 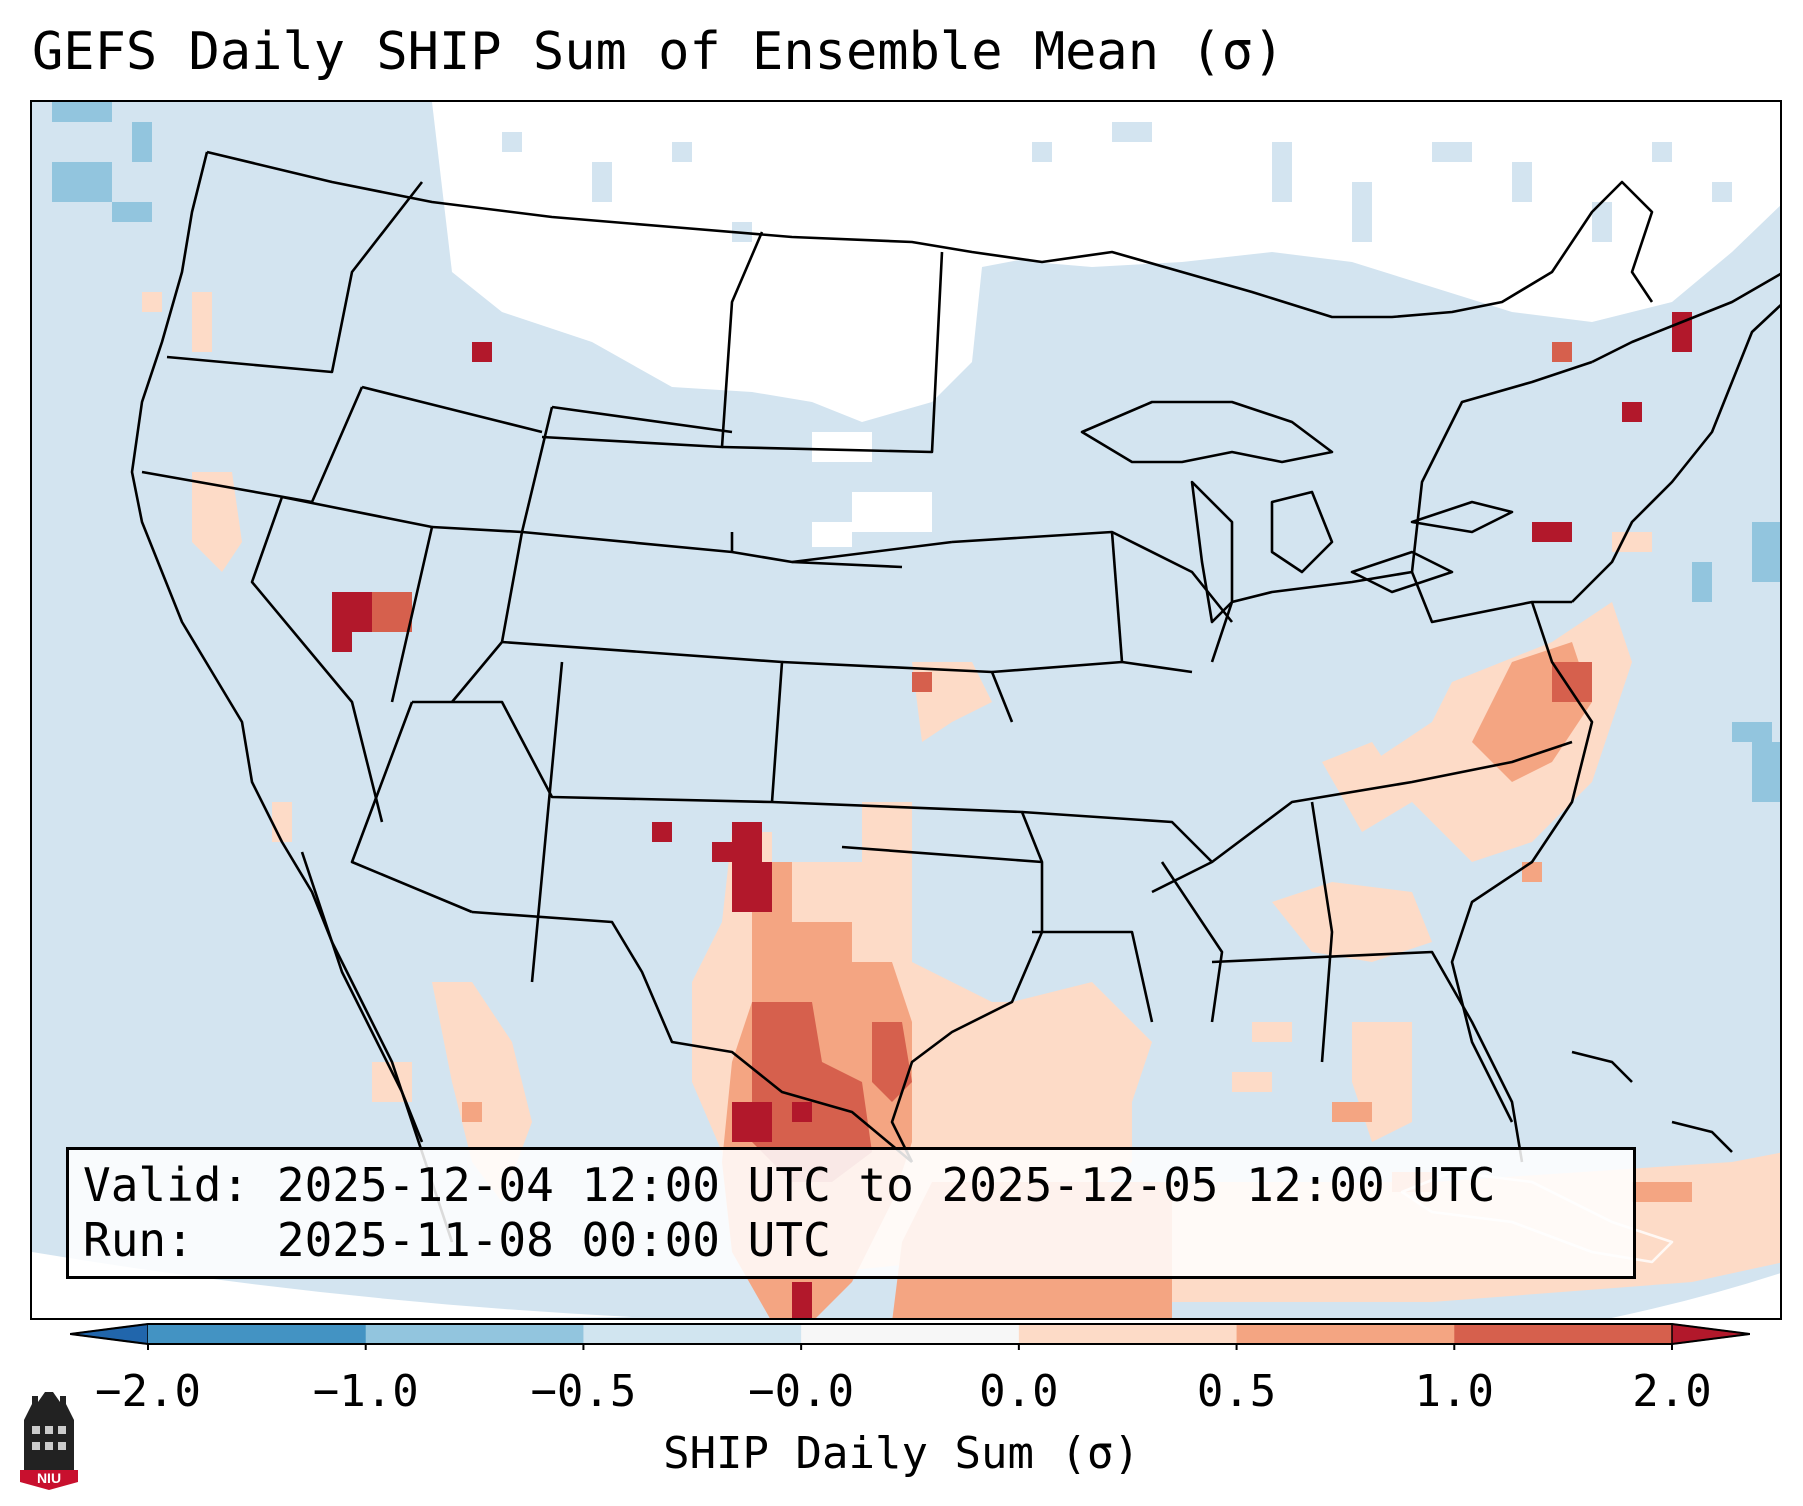 What do you see at coordinates (49, 1441) in the screenshot?
I see `university-tower-logo-icon: NIU` at bounding box center [49, 1441].